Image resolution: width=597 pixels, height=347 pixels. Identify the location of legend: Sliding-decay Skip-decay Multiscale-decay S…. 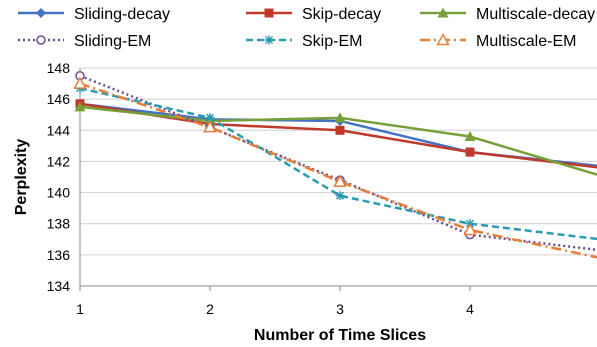
(306, 28).